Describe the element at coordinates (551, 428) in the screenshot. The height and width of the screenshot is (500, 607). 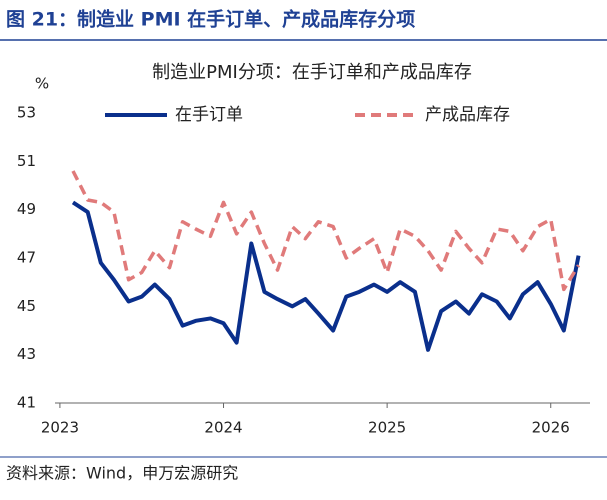
I see `x-tick-label: 2026` at that location.